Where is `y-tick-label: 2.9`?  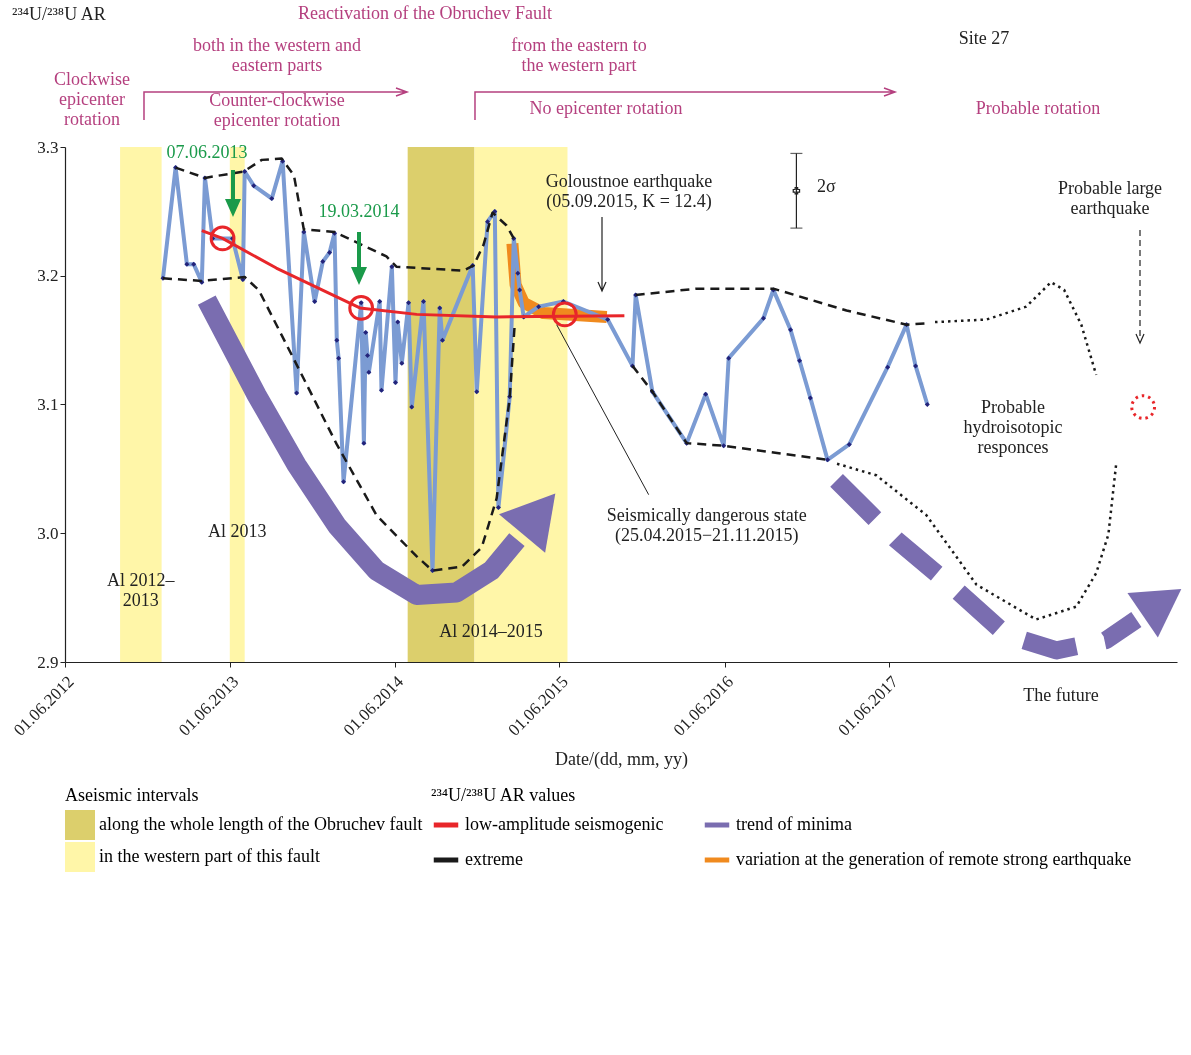 y-tick-label: 2.9 is located at coordinates (48, 662).